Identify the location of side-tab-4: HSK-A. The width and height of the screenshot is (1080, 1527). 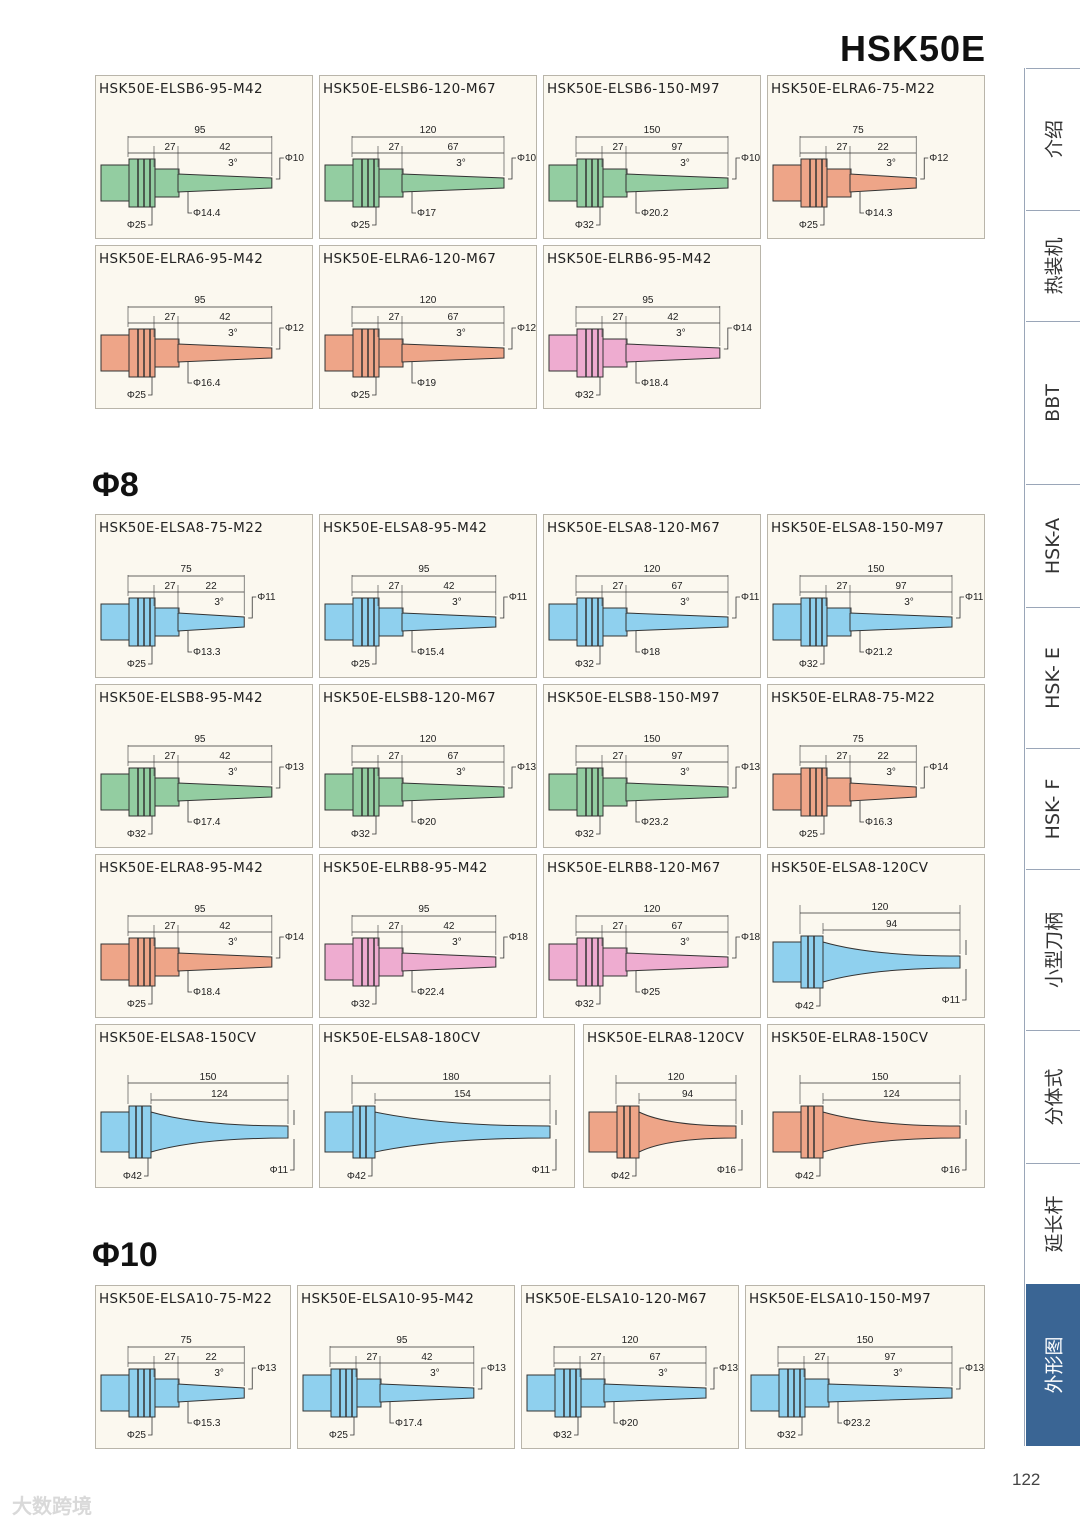
(1053, 545).